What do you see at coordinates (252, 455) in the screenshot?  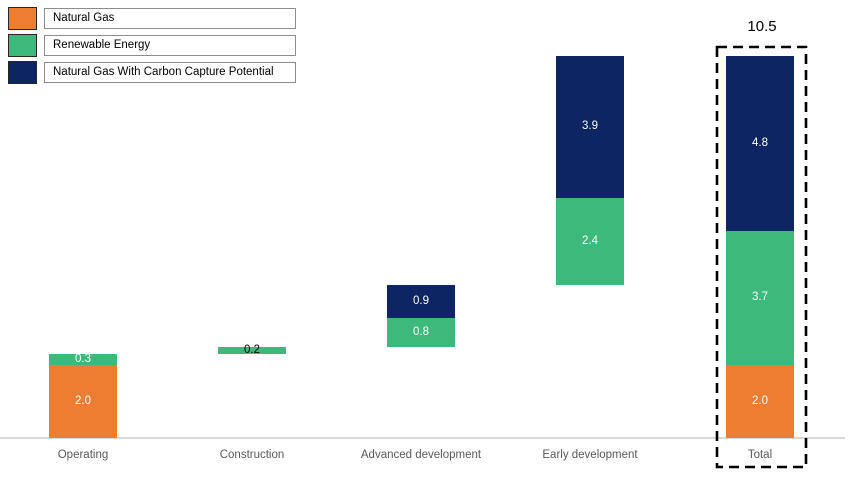 I see `x-axis-category-construction: Construction` at bounding box center [252, 455].